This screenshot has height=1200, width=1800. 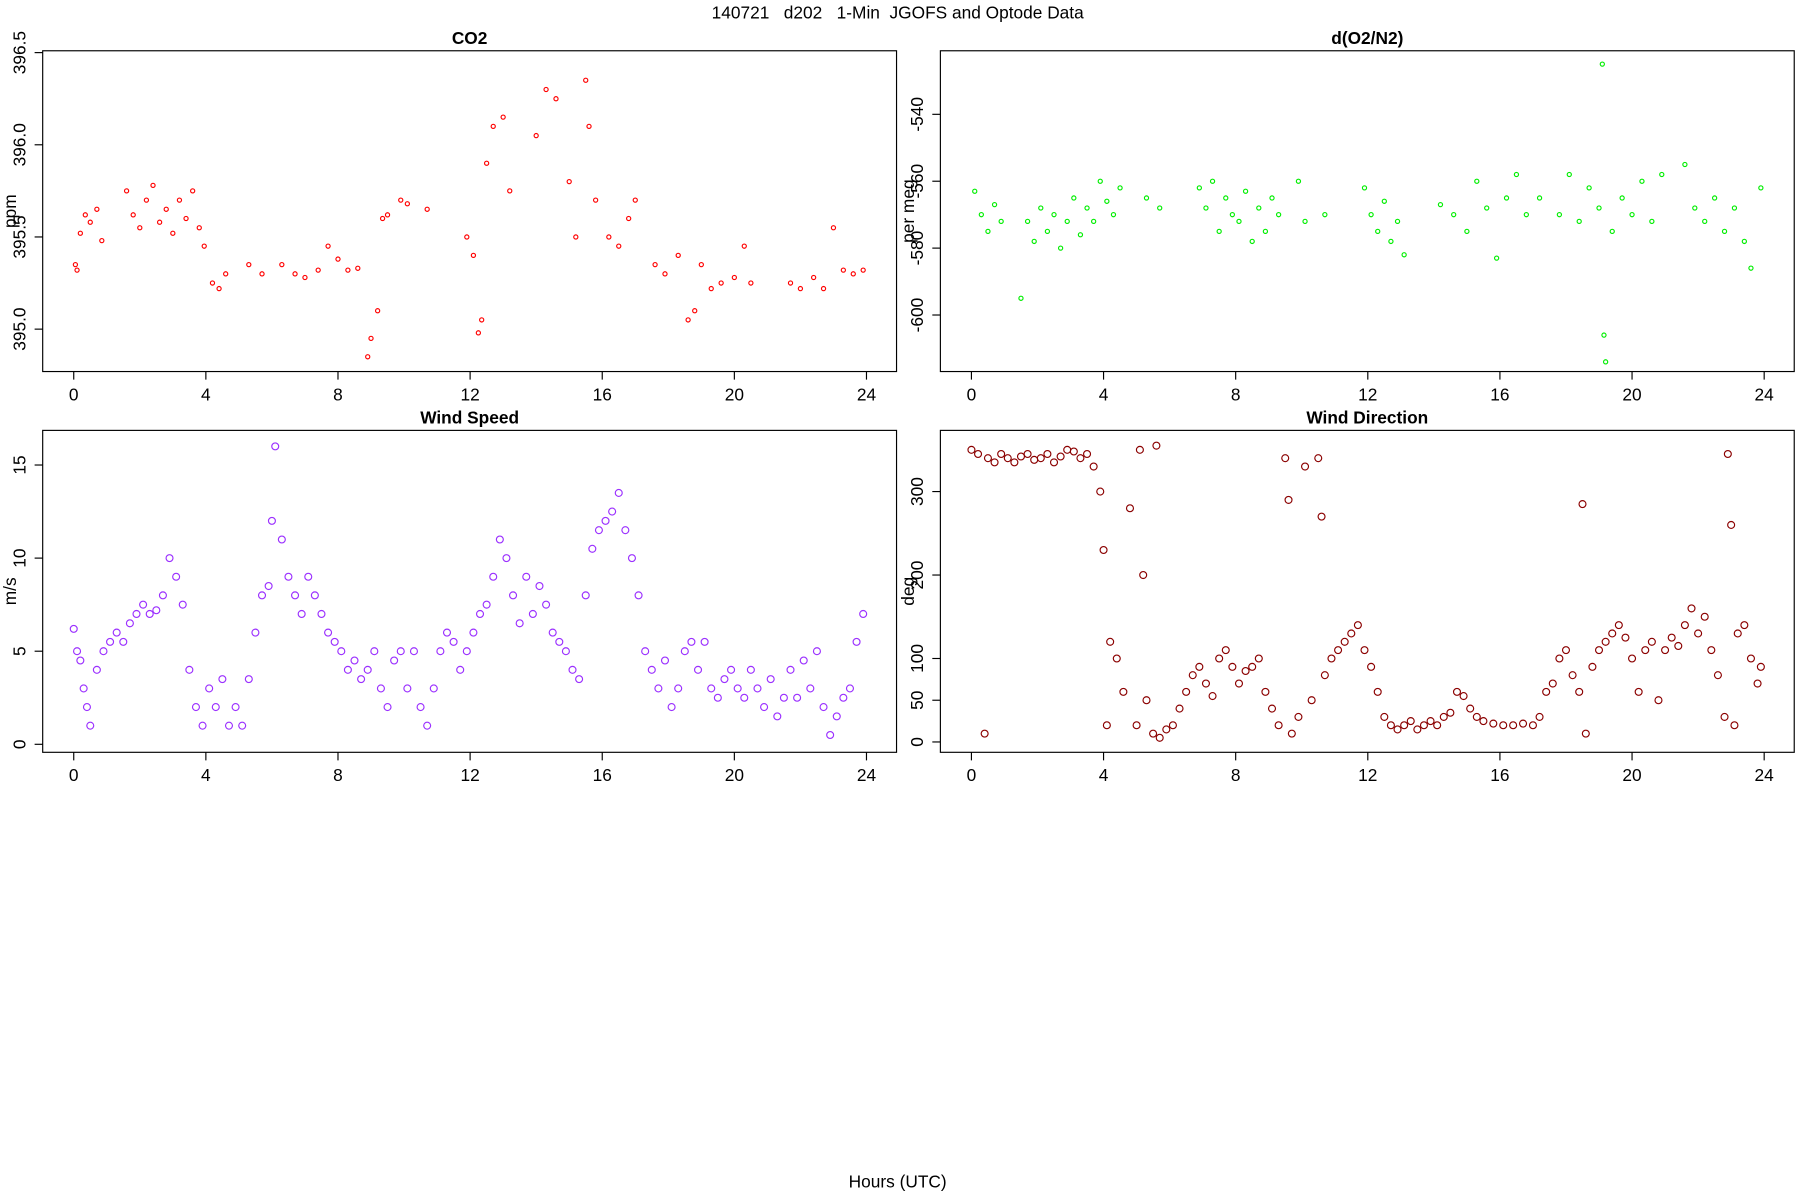 What do you see at coordinates (19, 651) in the screenshot?
I see `y-tick-label: 5` at bounding box center [19, 651].